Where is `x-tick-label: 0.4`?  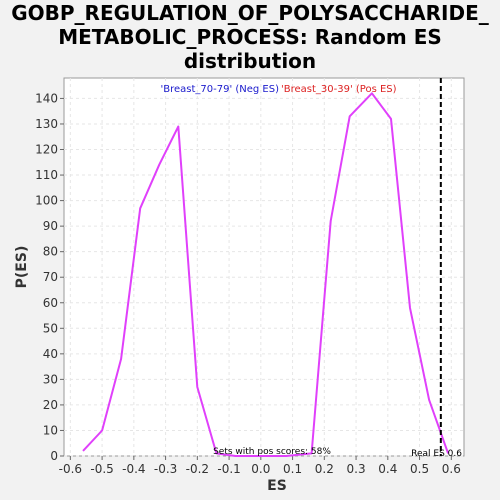
x-tick-label: 0.4 is located at coordinates (387, 469).